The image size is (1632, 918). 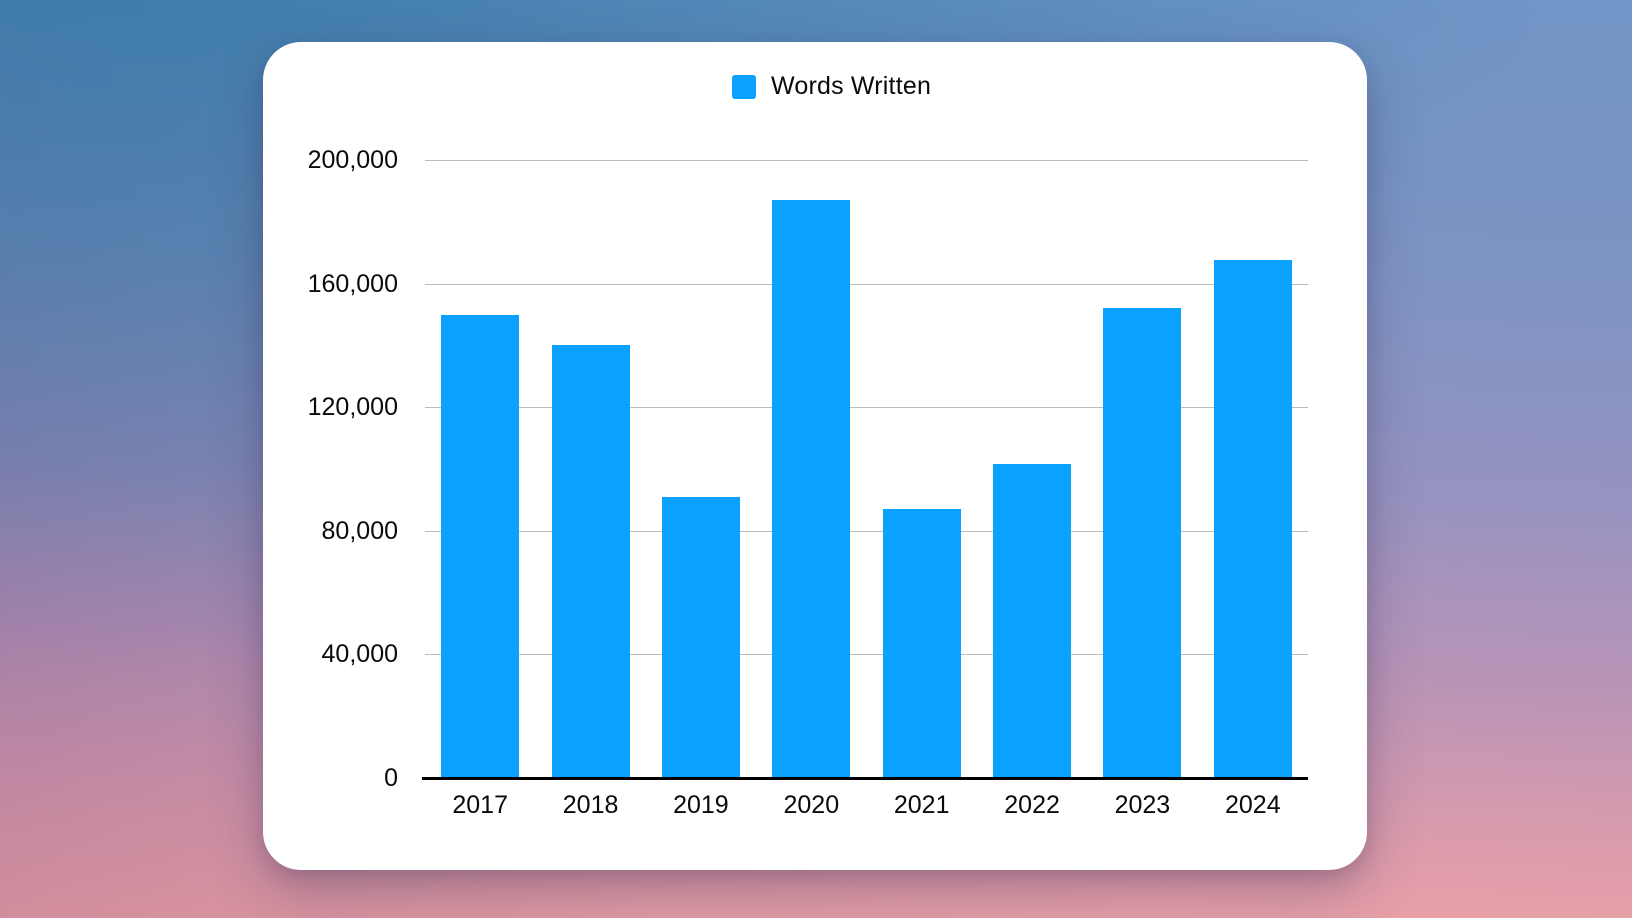 What do you see at coordinates (851, 86) in the screenshot?
I see `legend-label: Words Written` at bounding box center [851, 86].